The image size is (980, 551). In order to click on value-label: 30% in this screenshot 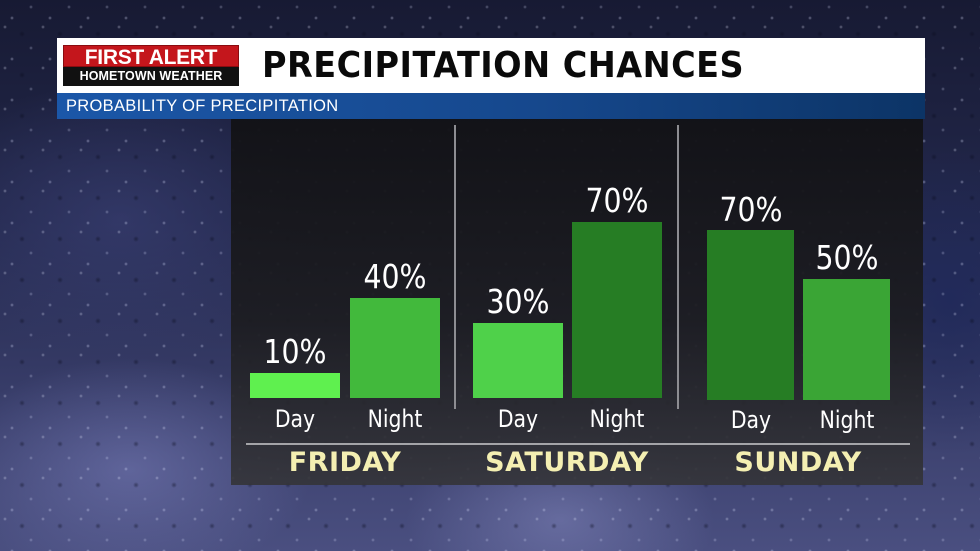, I will do `click(518, 301)`.